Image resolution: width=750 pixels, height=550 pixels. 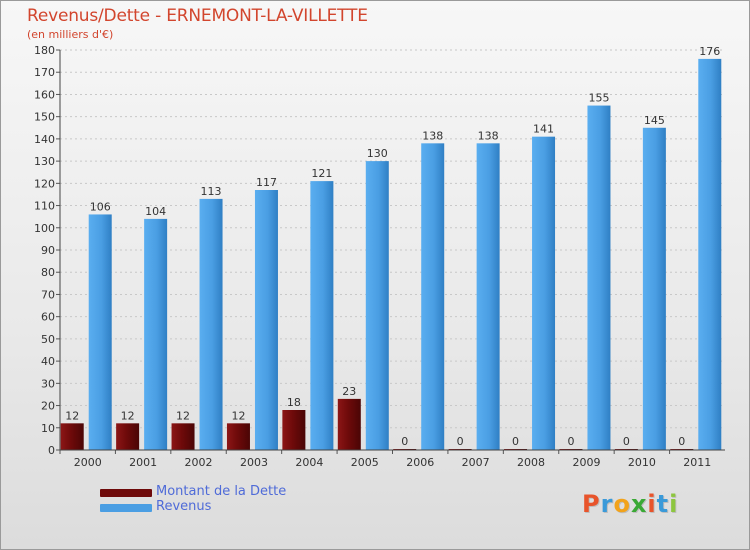 I want to click on logo-letter: P, so click(x=591, y=504).